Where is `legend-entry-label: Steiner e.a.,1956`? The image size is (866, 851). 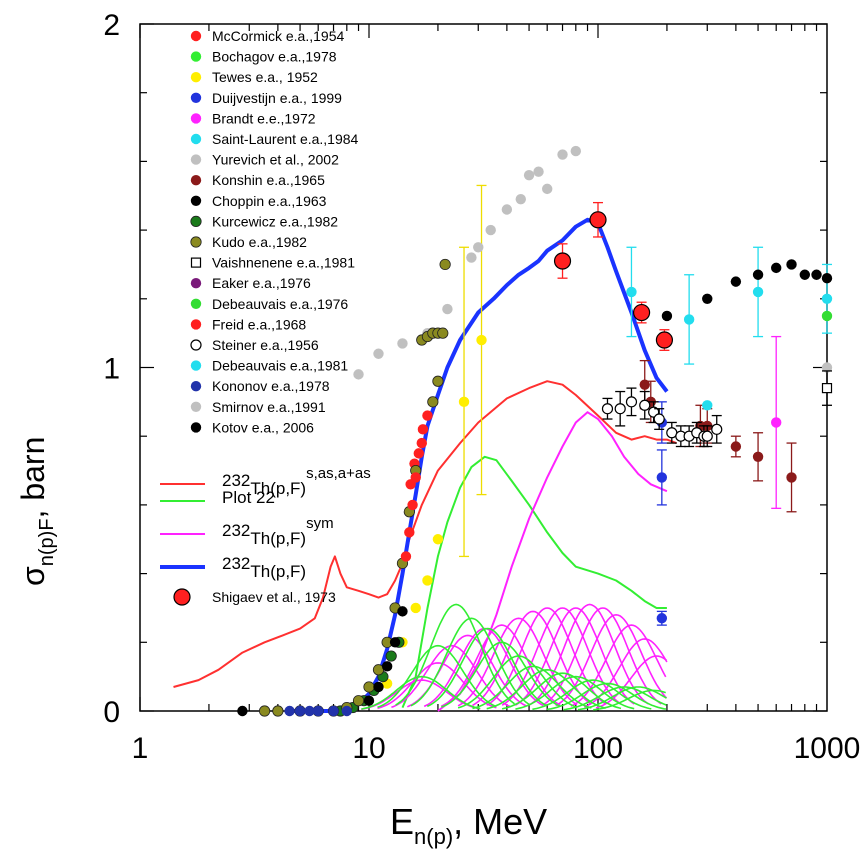
legend-entry-label: Steiner e.a.,1956 is located at coordinates (265, 345).